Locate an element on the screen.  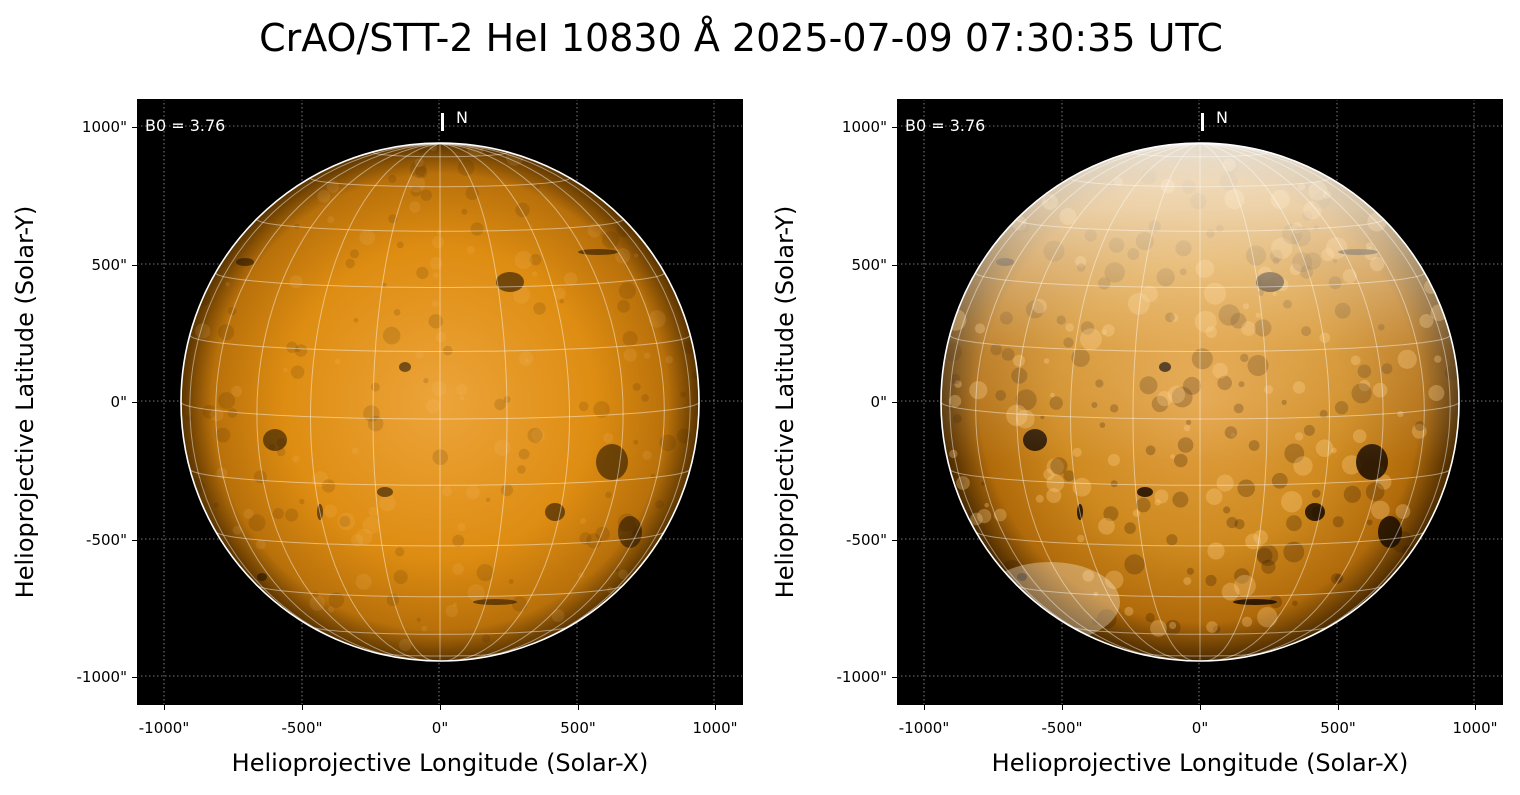
y-tick-label: 0" is located at coordinates (118, 402).